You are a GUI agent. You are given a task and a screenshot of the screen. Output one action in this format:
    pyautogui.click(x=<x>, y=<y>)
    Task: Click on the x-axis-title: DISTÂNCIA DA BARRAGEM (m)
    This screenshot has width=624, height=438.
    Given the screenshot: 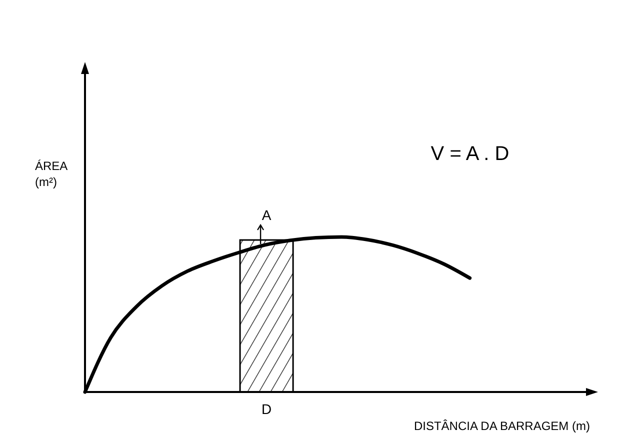 What is the action you would take?
    pyautogui.click(x=502, y=426)
    